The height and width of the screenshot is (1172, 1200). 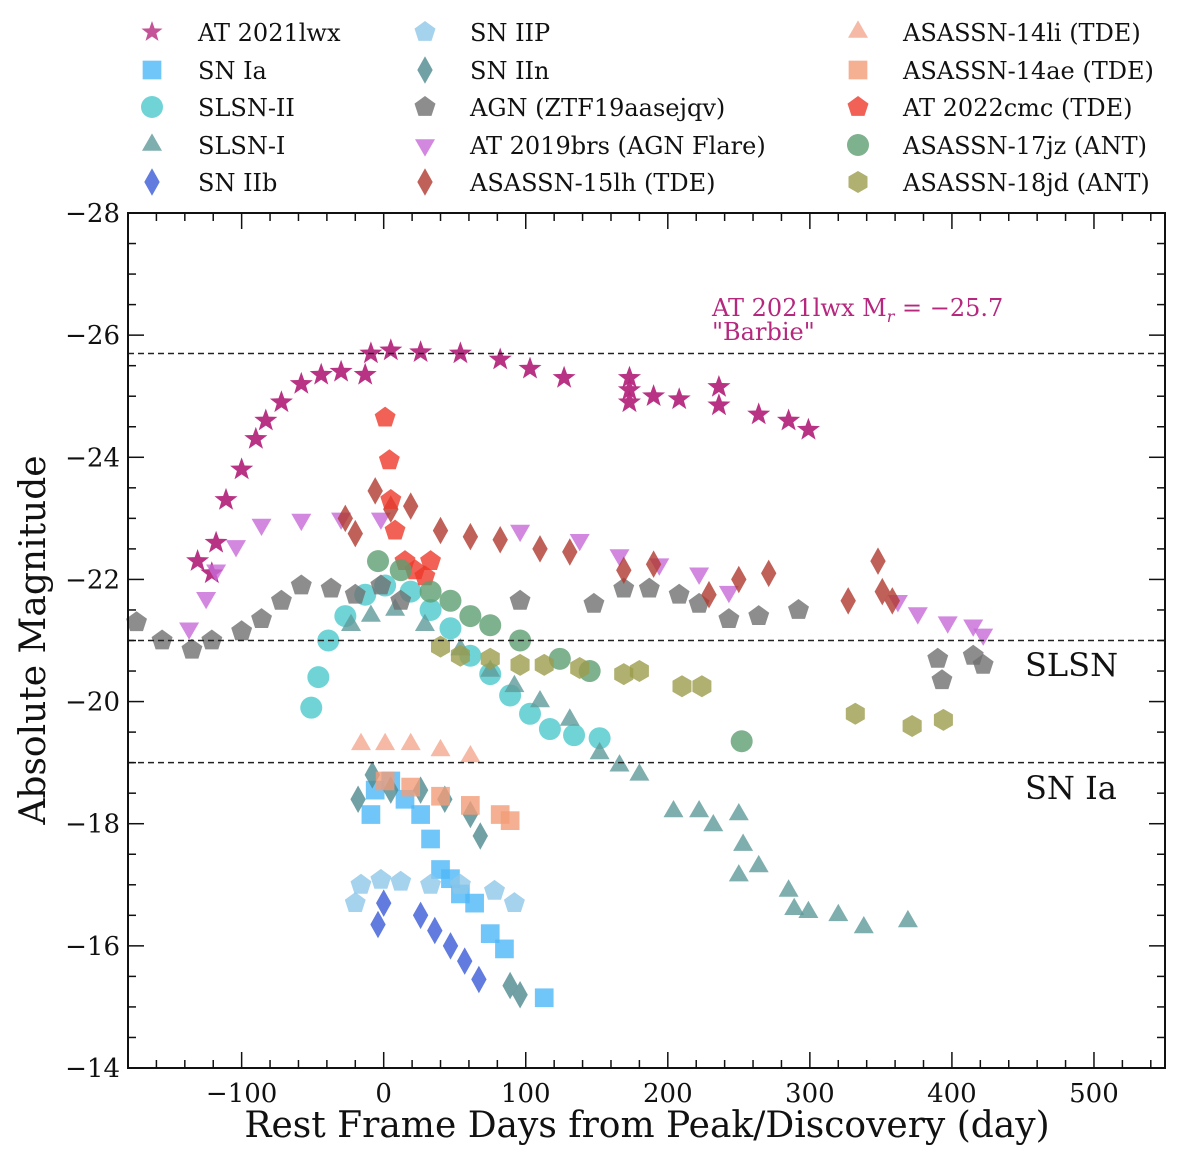 I want to click on legend-item-sn-iin: SN IIn, so click(x=483, y=70).